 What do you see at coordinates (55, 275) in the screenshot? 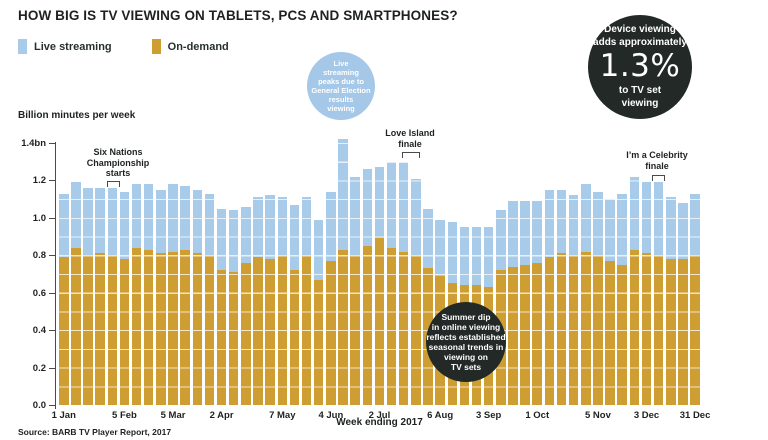
I see `y-axis-line` at bounding box center [55, 275].